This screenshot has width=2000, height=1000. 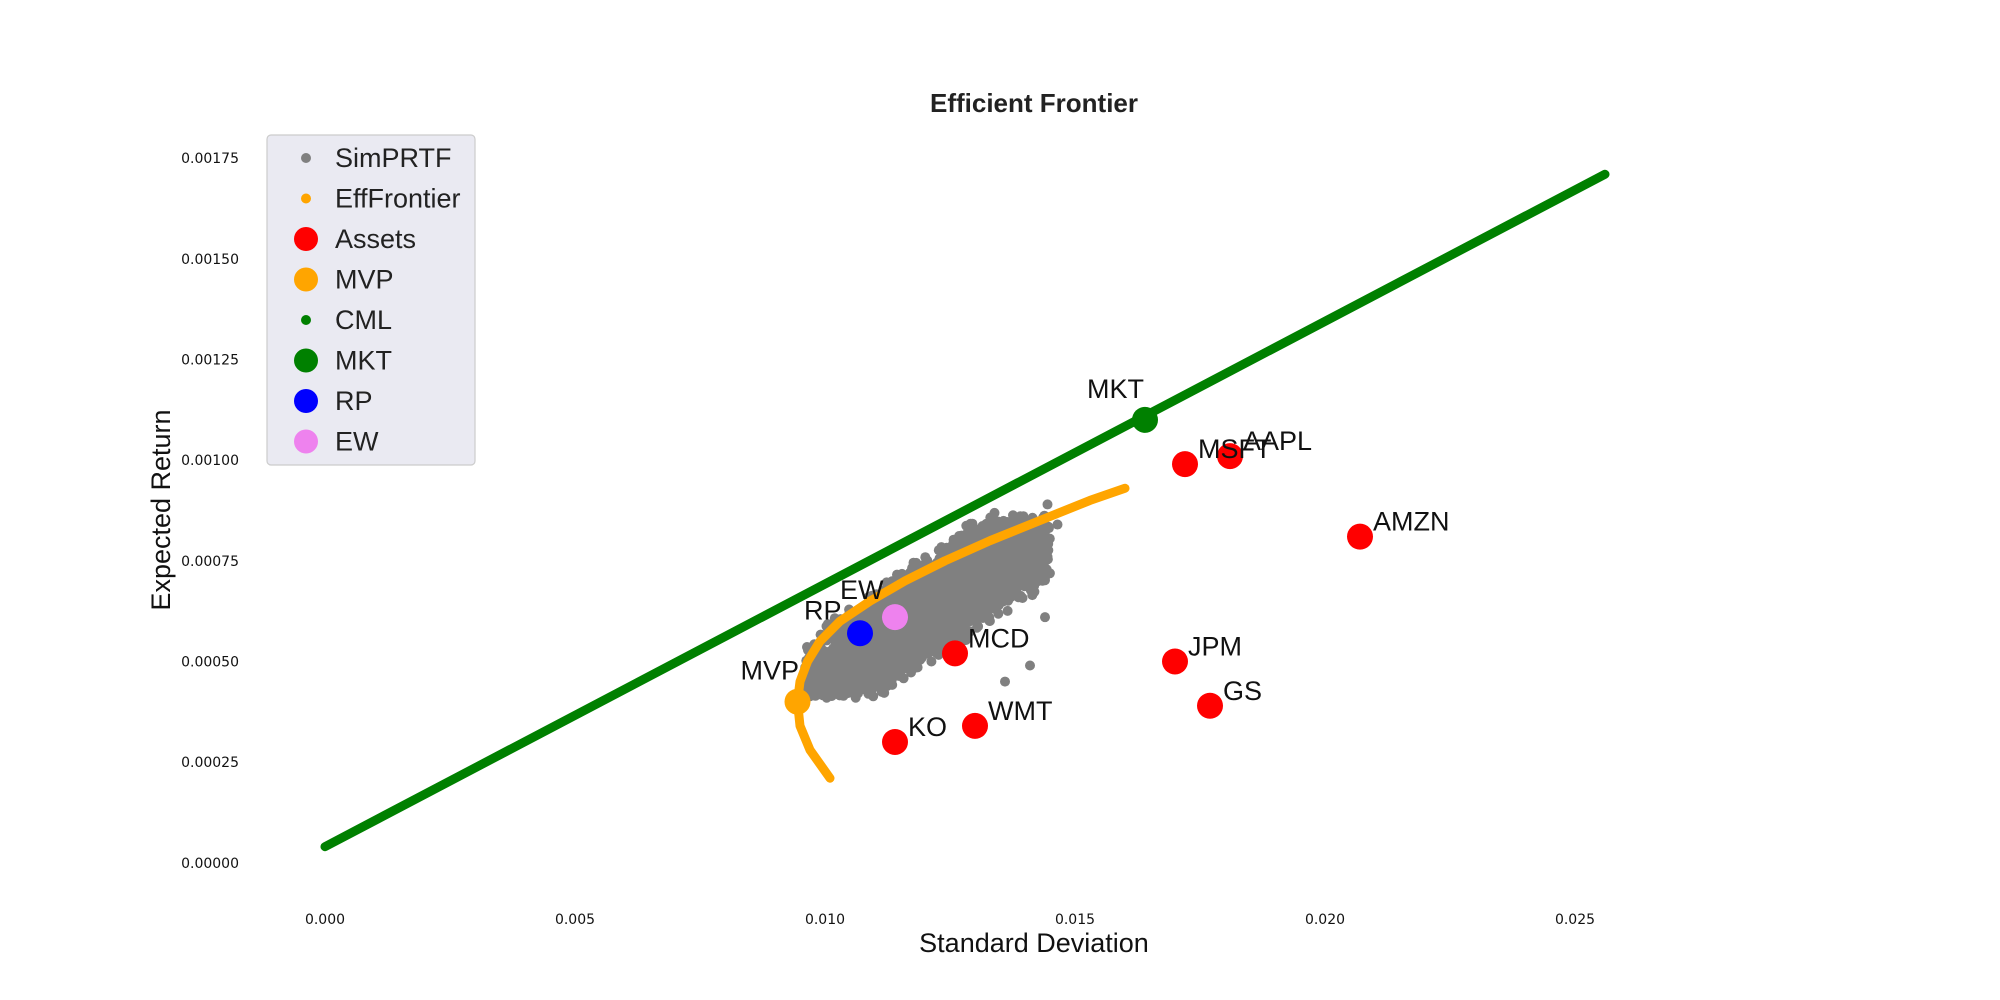 I want to click on legend-marker-efffrontier, so click(x=306, y=198).